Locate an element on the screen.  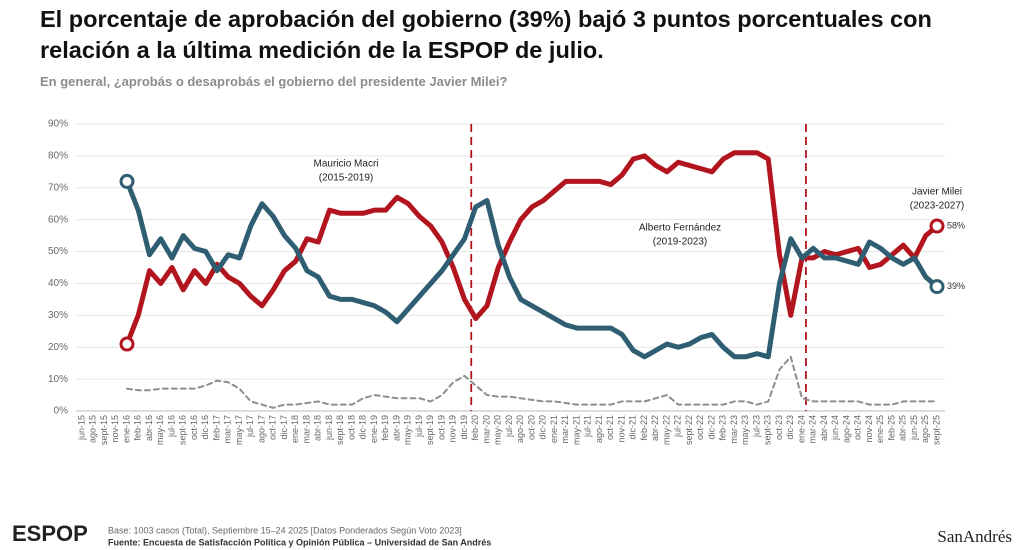
x-tick-label: ene-16 is located at coordinates (126, 429).